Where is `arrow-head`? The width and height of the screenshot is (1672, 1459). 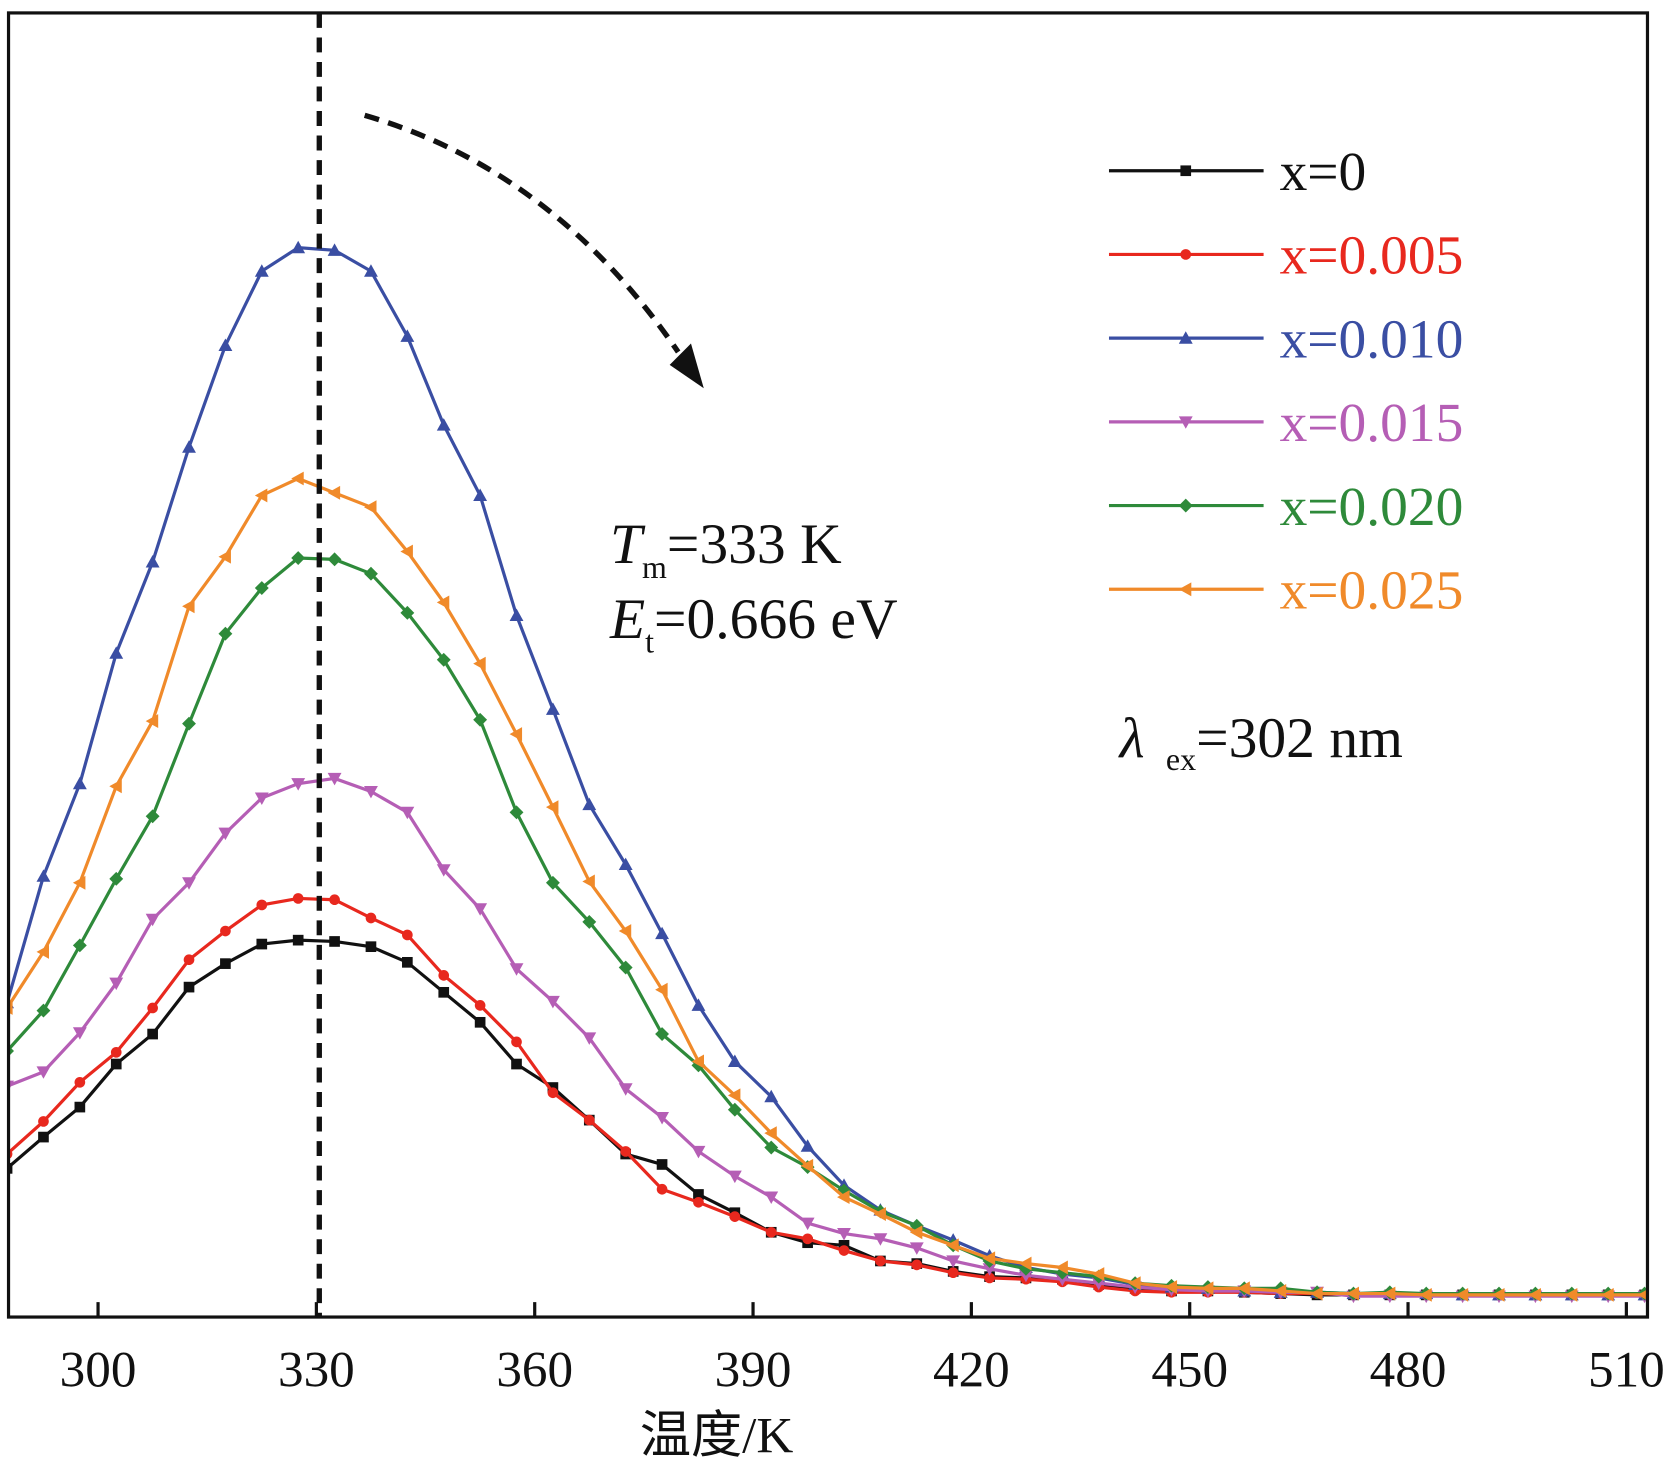 arrow-head is located at coordinates (686, 366).